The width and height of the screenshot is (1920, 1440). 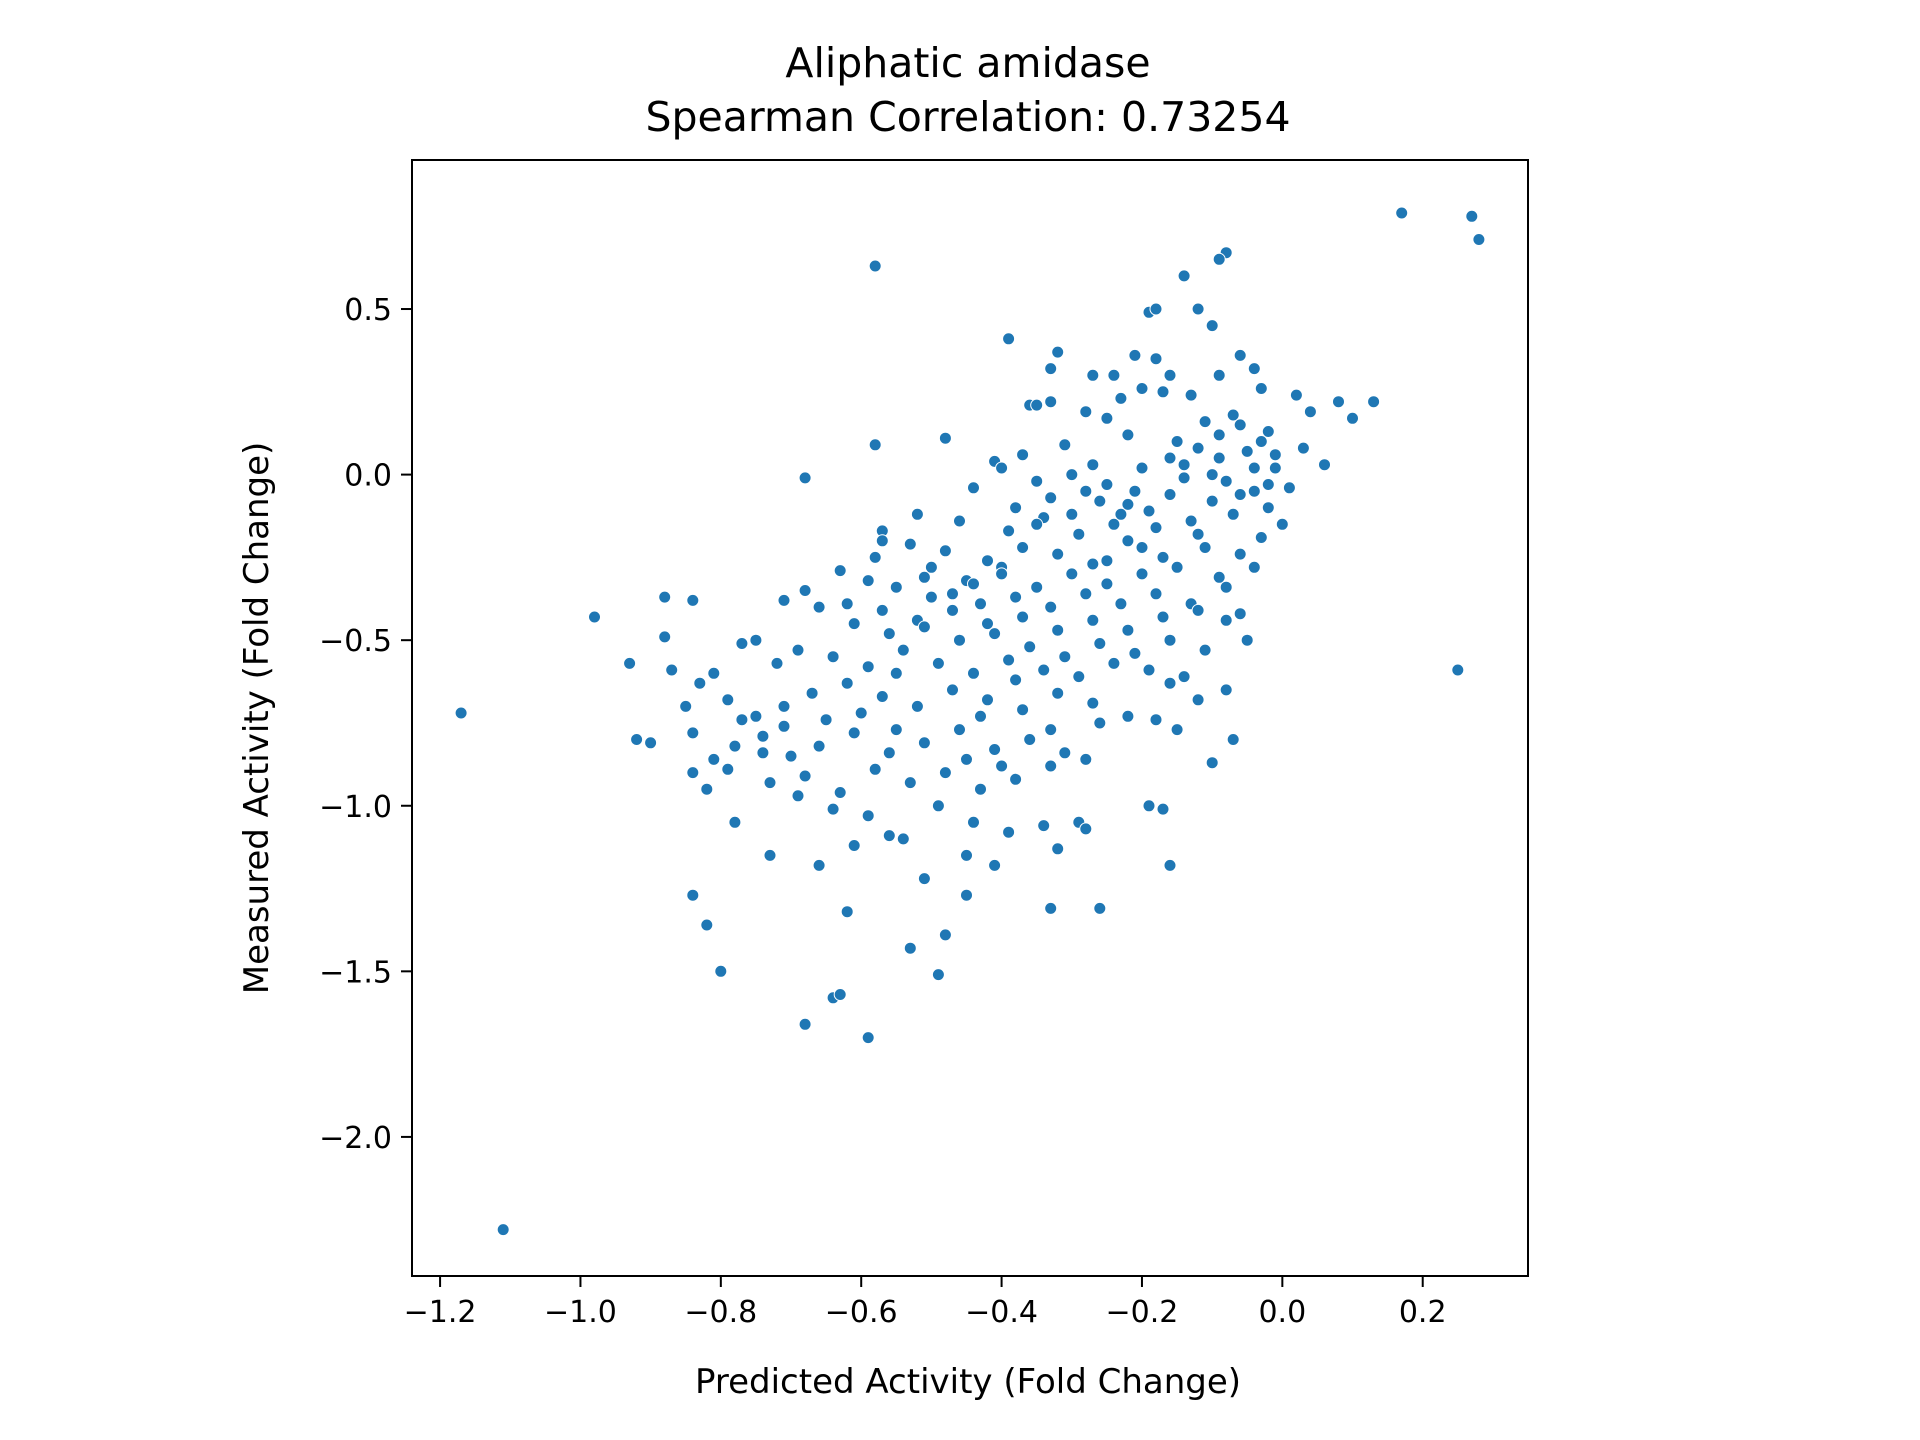 What do you see at coordinates (368, 476) in the screenshot?
I see `y-tick-label: 0.0` at bounding box center [368, 476].